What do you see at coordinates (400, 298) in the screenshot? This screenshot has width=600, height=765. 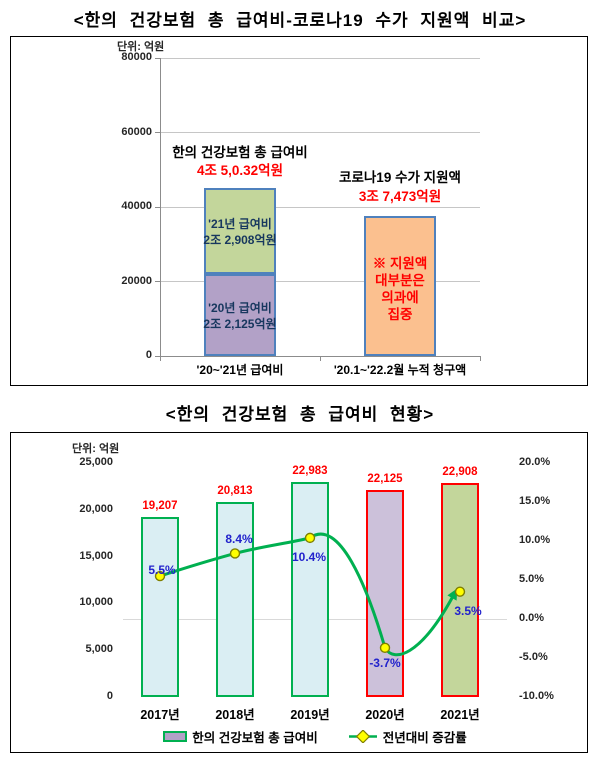 I see `c1-bar-segment-label: 의과에` at bounding box center [400, 298].